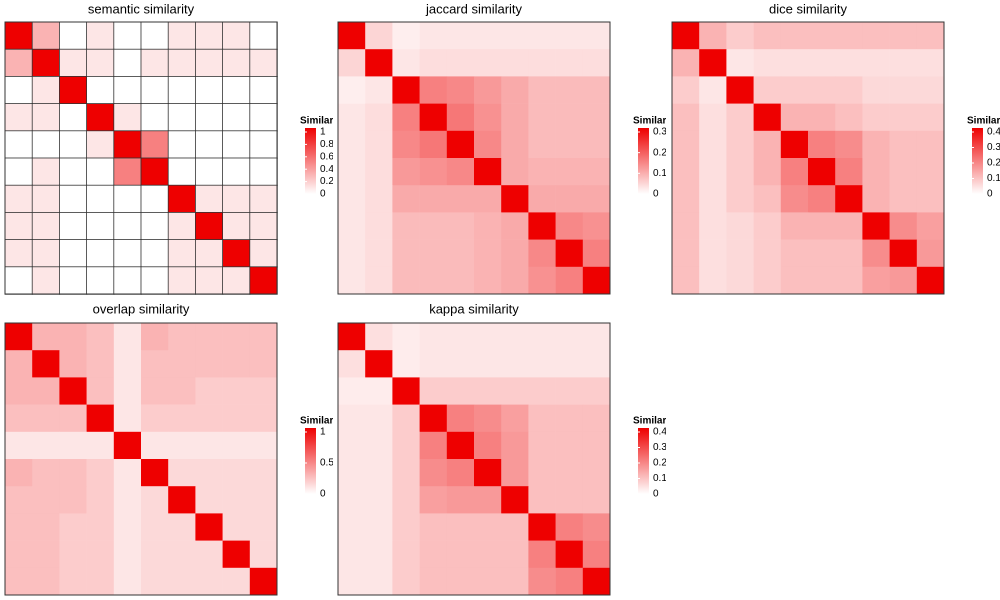  I want to click on legend-tick-label: 0.8, so click(326, 144).